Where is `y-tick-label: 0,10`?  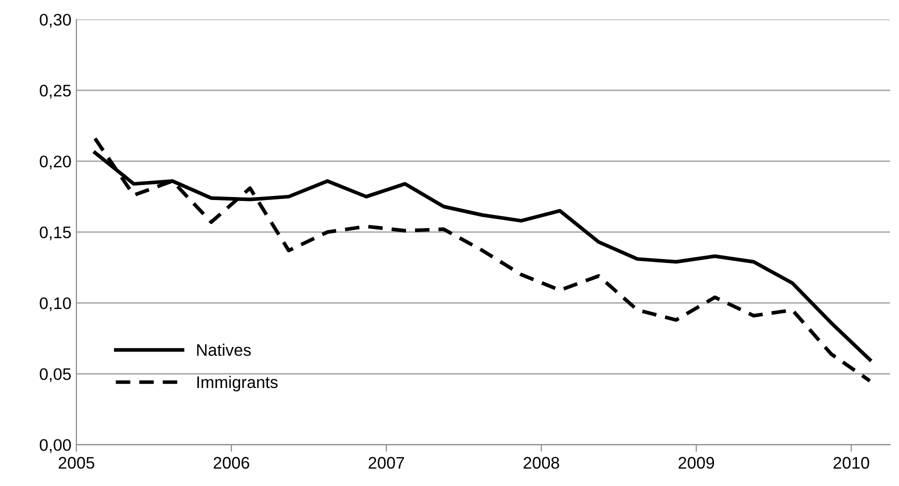
y-tick-label: 0,10 is located at coordinates (55, 304).